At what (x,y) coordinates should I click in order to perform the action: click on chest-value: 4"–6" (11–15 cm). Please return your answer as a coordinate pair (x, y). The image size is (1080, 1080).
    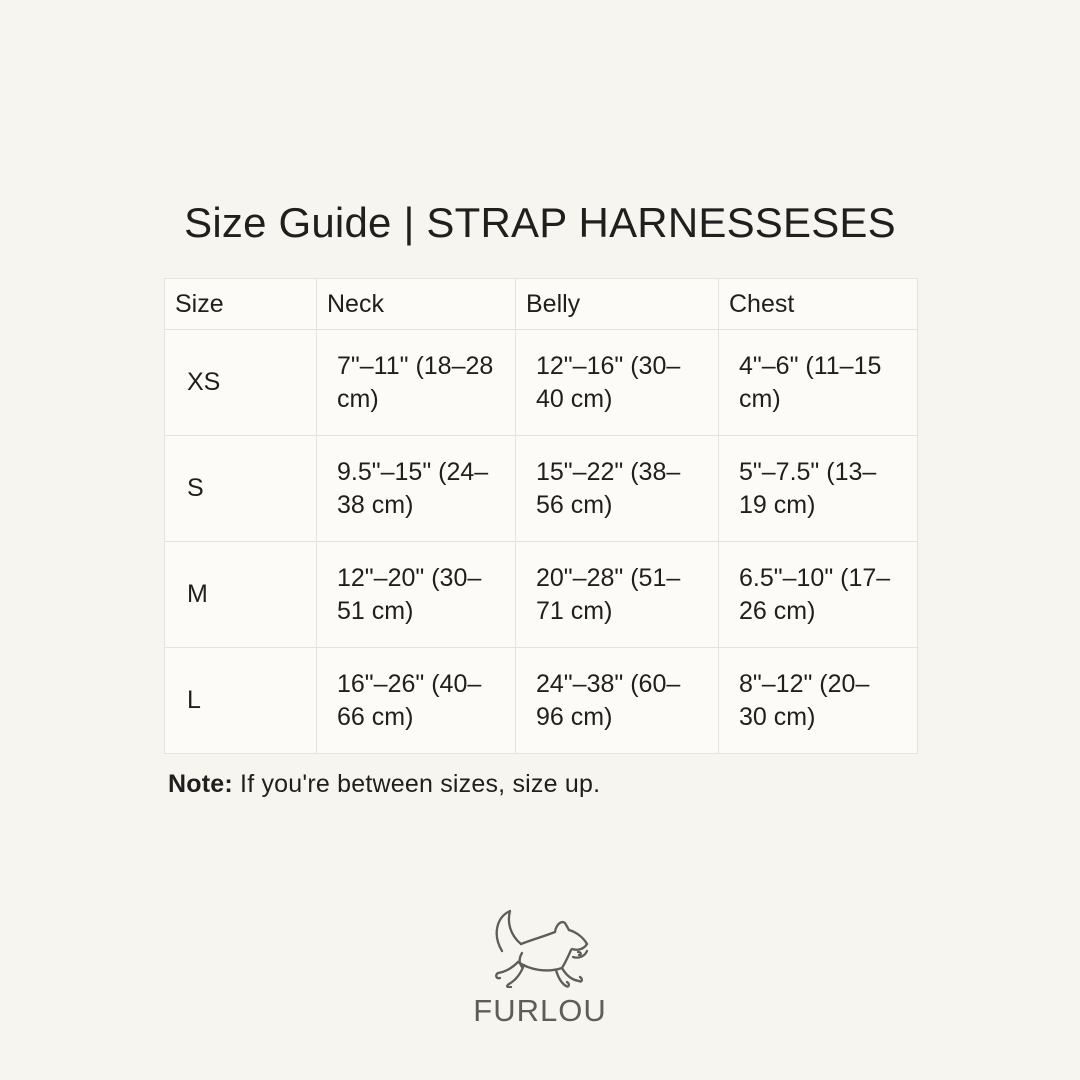
    Looking at the image, I should click on (818, 382).